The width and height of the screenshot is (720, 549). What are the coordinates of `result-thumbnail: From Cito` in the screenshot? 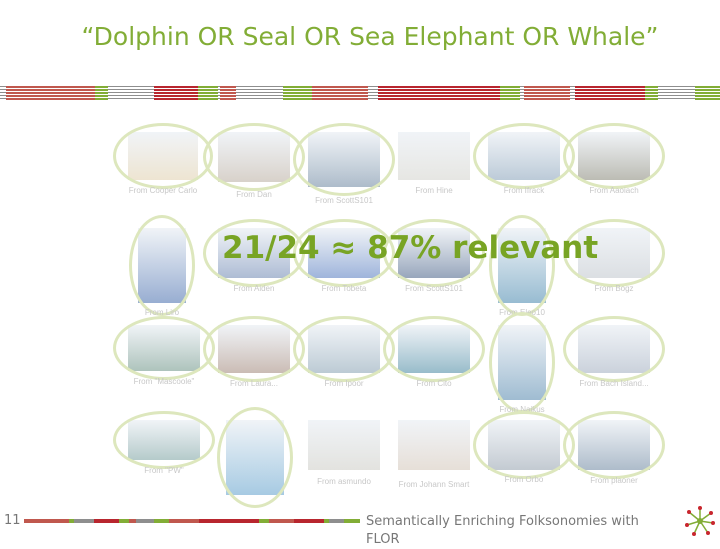 It's located at (434, 352).